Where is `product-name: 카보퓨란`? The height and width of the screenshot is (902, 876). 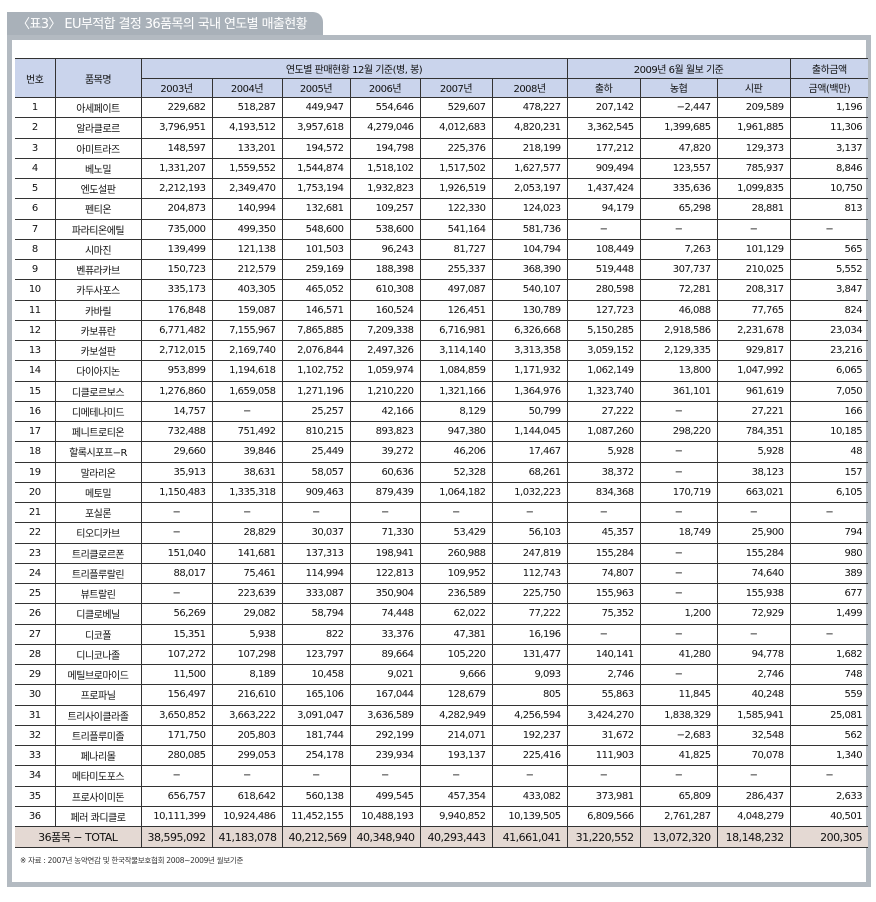
product-name: 카보퓨란 is located at coordinates (98, 330).